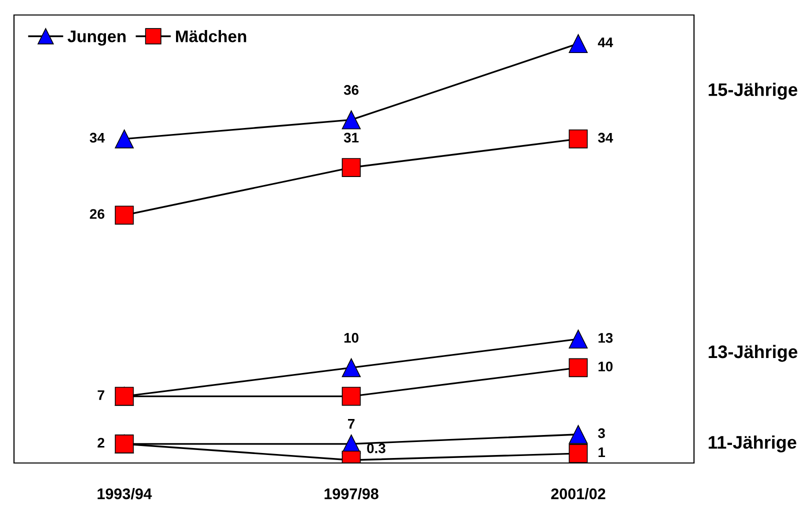 The image size is (810, 507). I want to click on data-label: 13, so click(605, 337).